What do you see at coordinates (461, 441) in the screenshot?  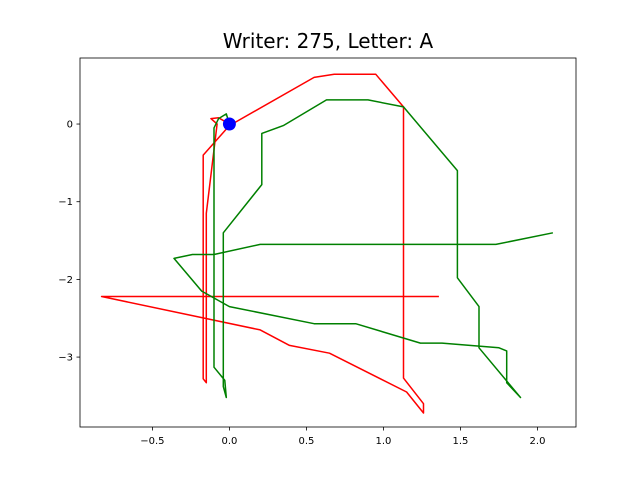 I see `x-tick-label: 1.5` at bounding box center [461, 441].